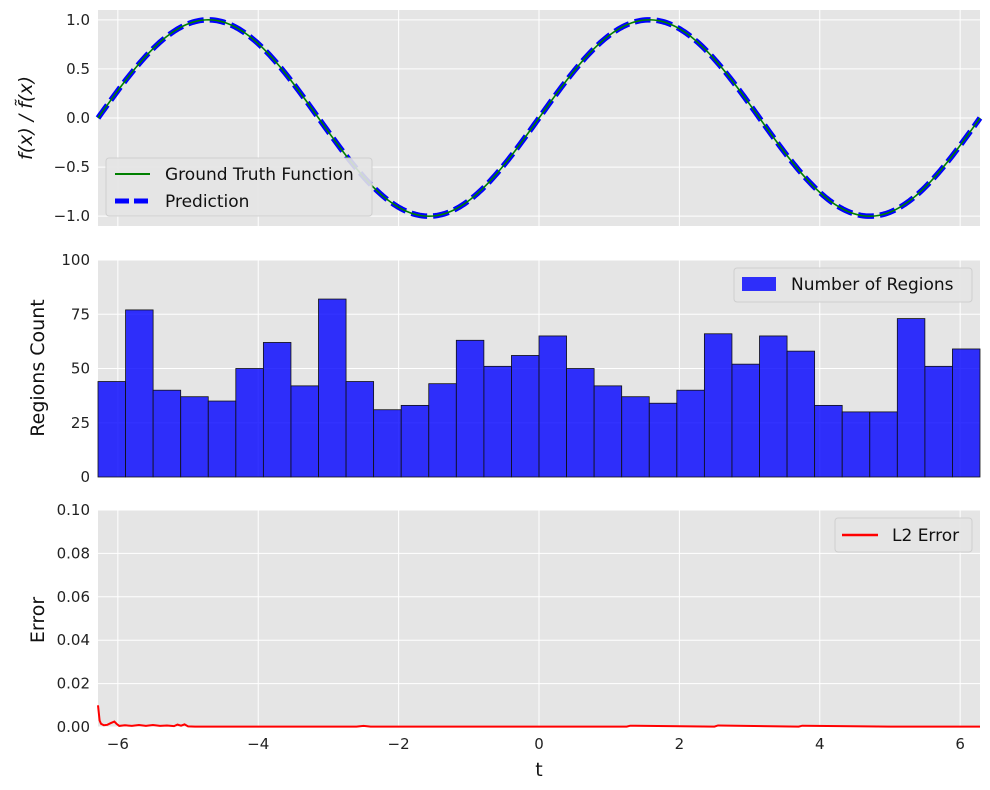 The image size is (990, 790). Describe the element at coordinates (872, 285) in the screenshot. I see `legend-label-regions: Number of Regions` at that location.